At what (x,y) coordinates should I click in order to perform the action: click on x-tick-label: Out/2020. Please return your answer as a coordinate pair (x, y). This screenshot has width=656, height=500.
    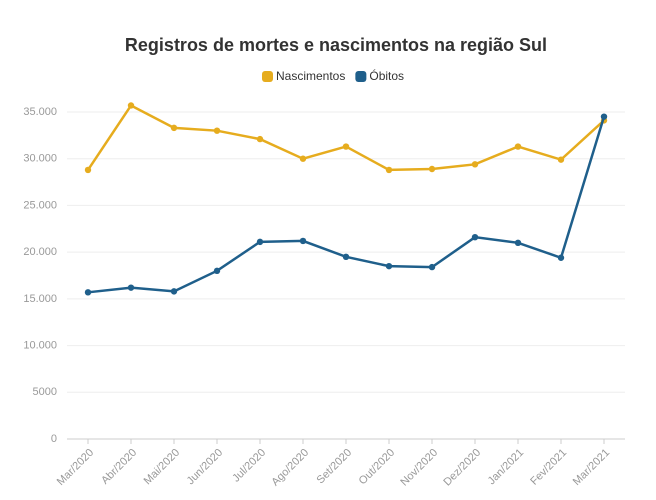
    Looking at the image, I should click on (377, 467).